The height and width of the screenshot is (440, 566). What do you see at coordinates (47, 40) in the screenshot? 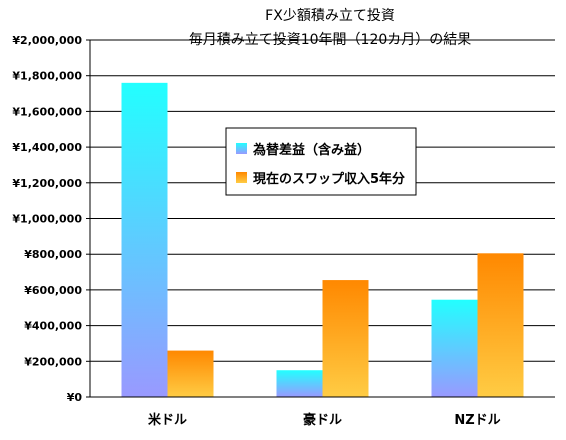
I see `y-tick-label: ¥2,000,000` at bounding box center [47, 40].